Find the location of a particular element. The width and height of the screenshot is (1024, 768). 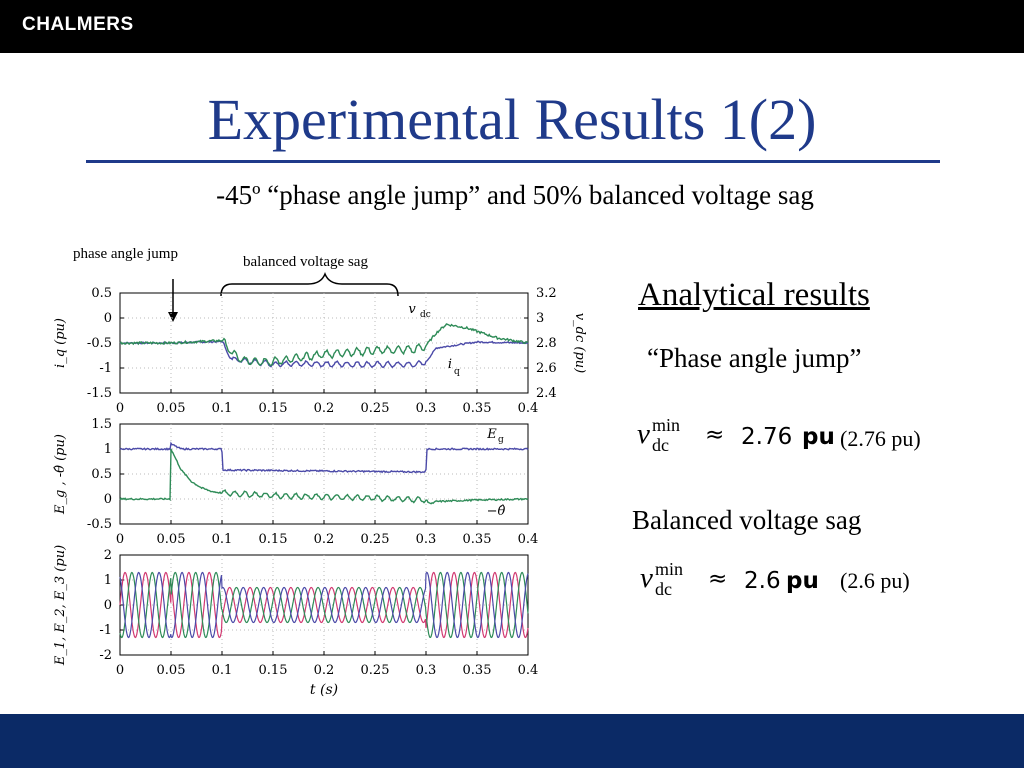

y2-axis-label: v_dc (pu) is located at coordinates (579, 343).